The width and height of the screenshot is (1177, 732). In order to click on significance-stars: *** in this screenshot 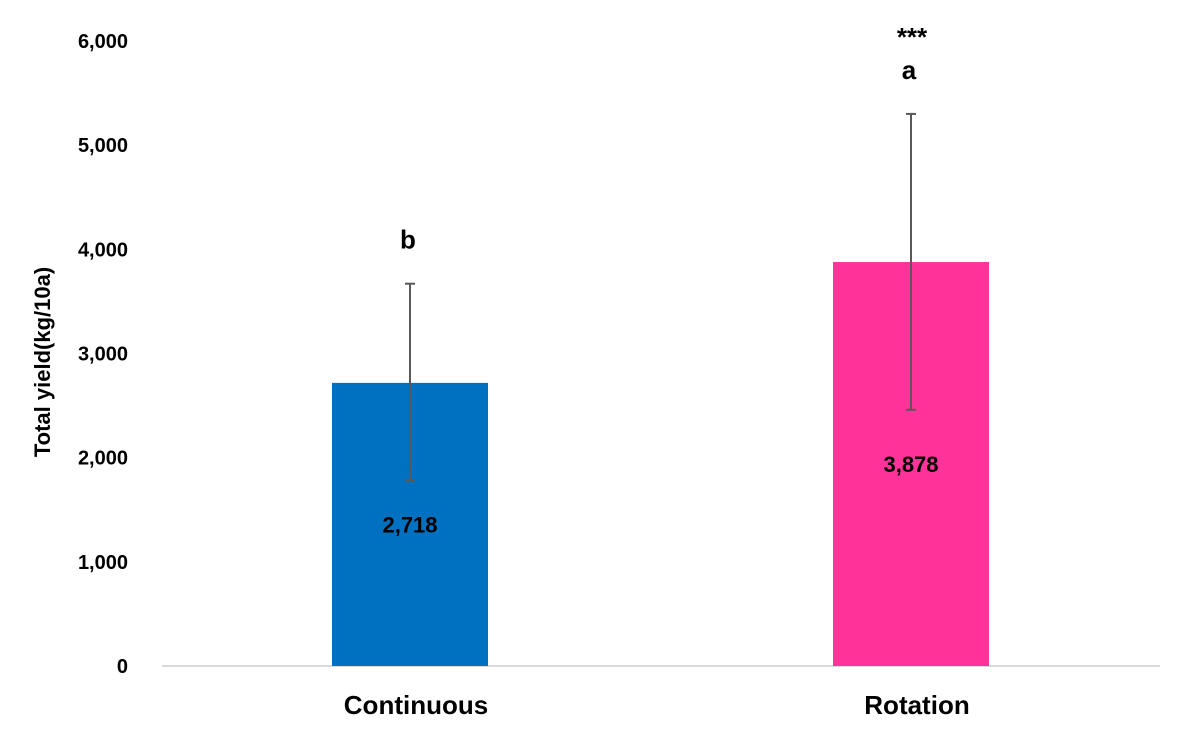, I will do `click(912, 37)`.